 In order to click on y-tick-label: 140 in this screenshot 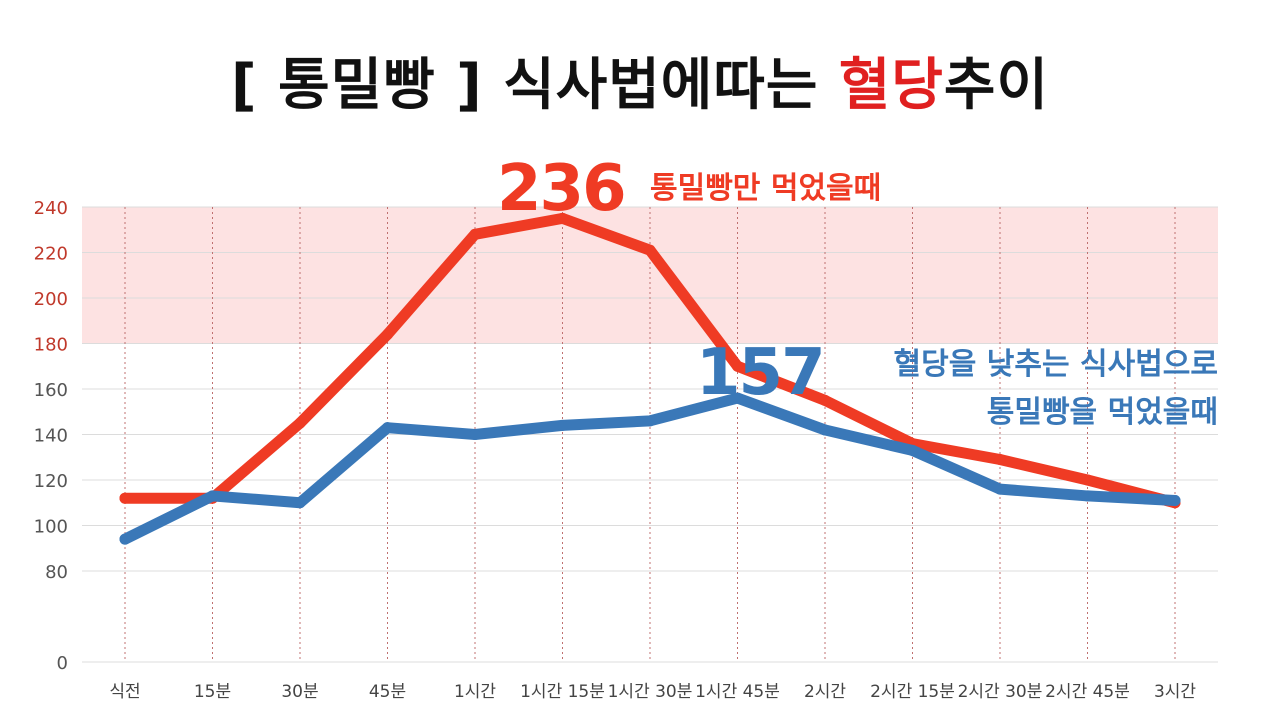, I will do `click(51, 436)`.